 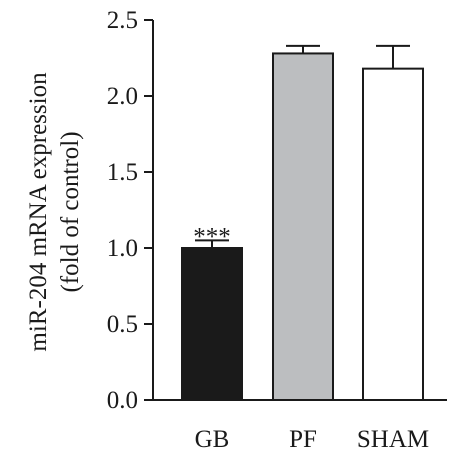 What do you see at coordinates (122, 96) in the screenshot?
I see `y-tick-label-4: 2.0` at bounding box center [122, 96].